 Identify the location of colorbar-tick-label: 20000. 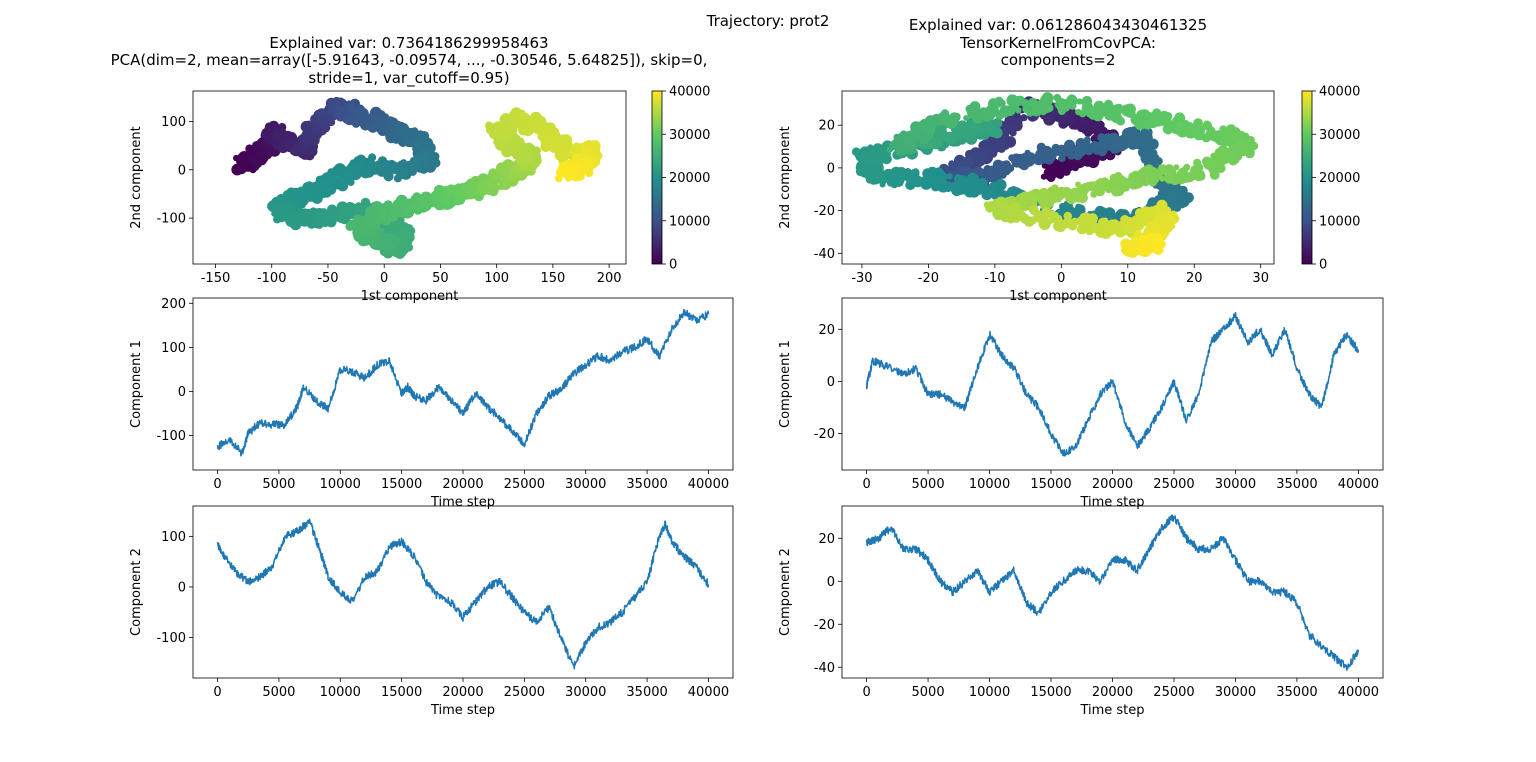
(689, 178).